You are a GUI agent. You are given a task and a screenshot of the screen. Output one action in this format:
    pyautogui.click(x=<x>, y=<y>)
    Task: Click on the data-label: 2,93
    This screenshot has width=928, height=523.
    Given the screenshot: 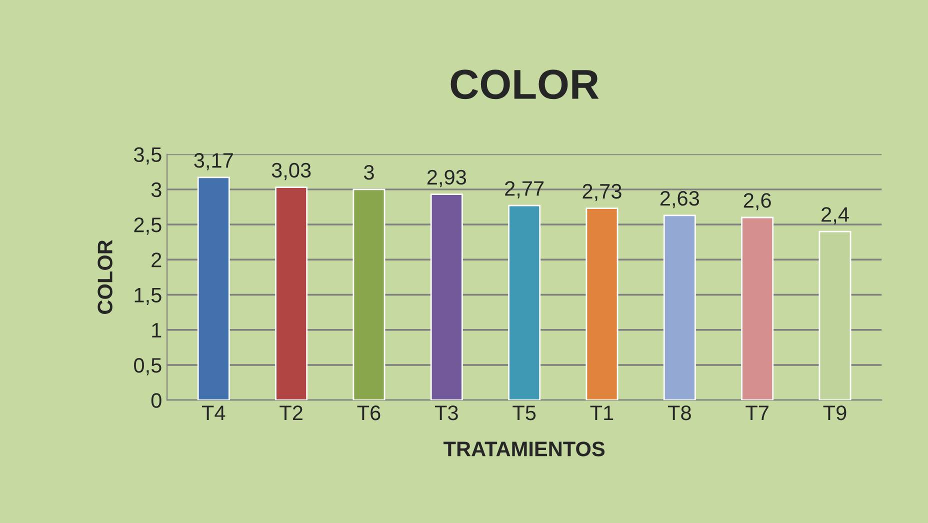 What is the action you would take?
    pyautogui.click(x=446, y=179)
    